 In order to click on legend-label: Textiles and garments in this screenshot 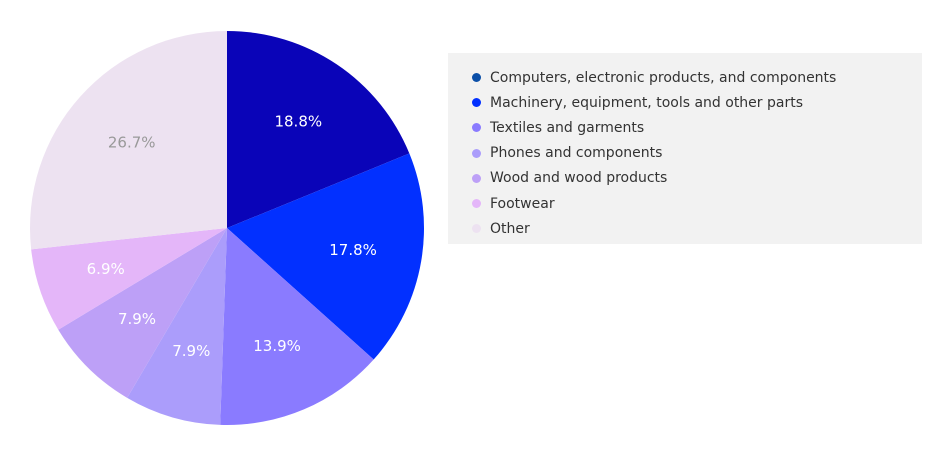, I will do `click(567, 127)`.